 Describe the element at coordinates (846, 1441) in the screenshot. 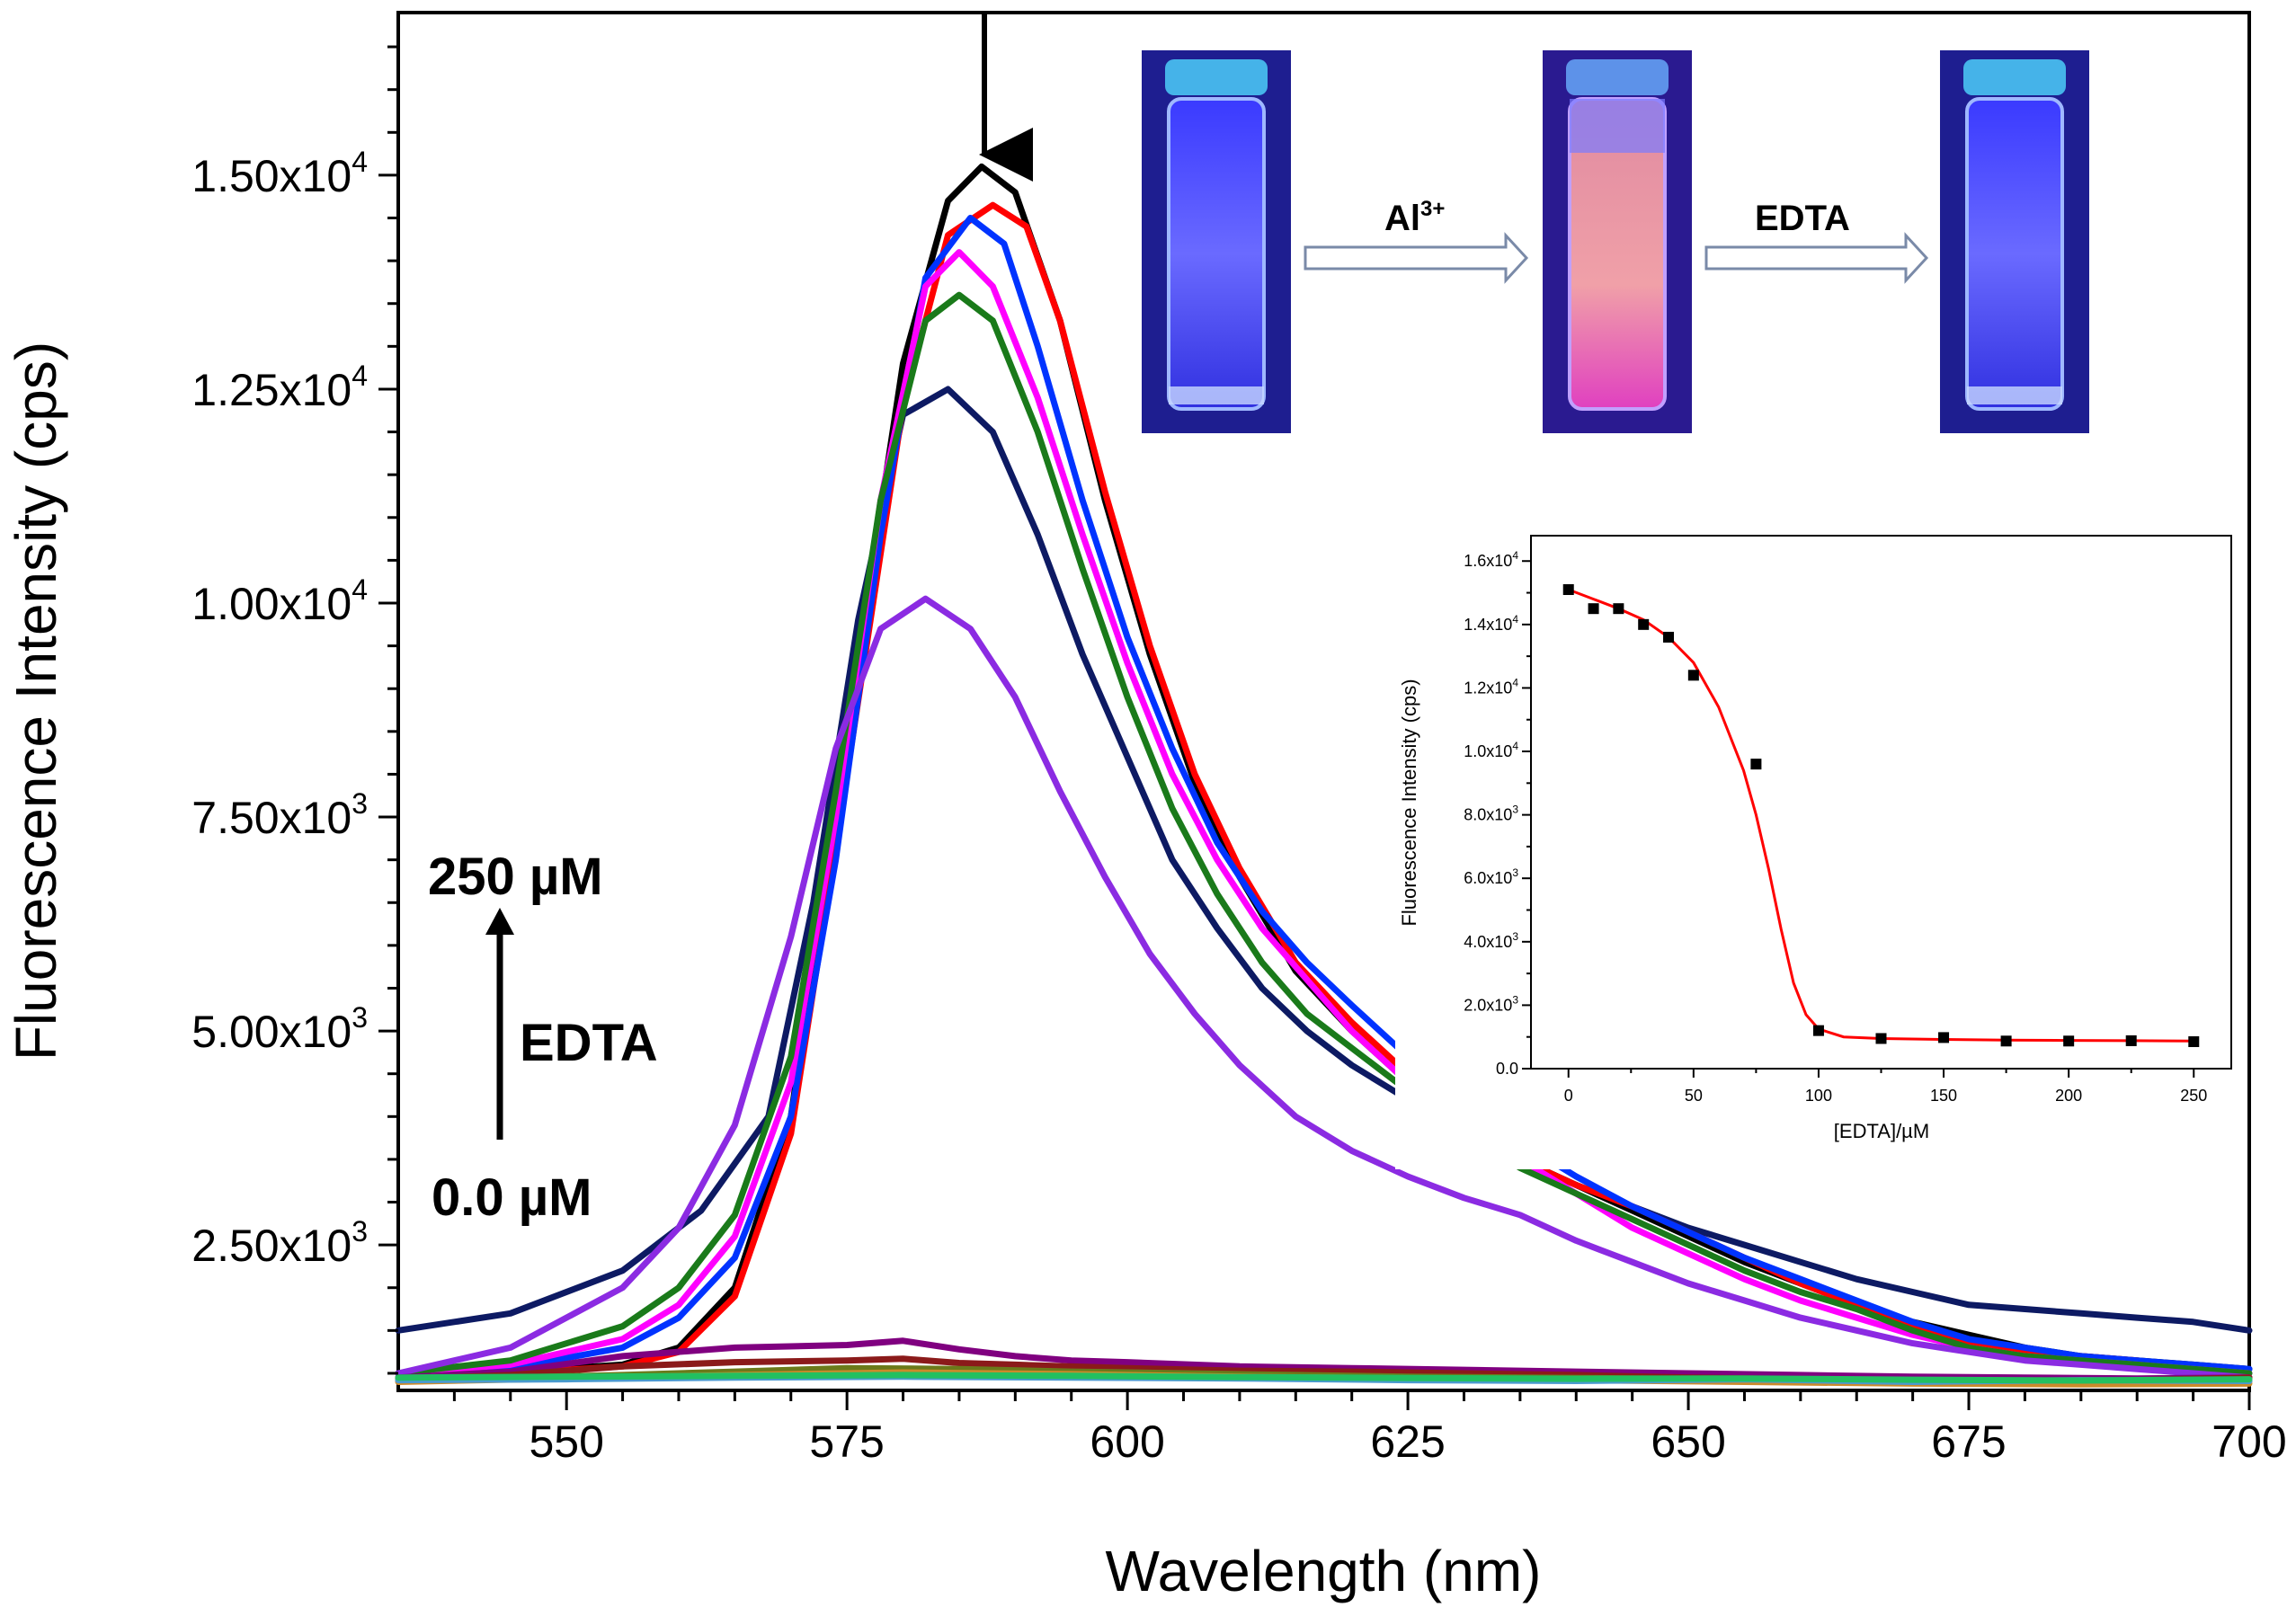

I see `x-tick-label: 575` at that location.